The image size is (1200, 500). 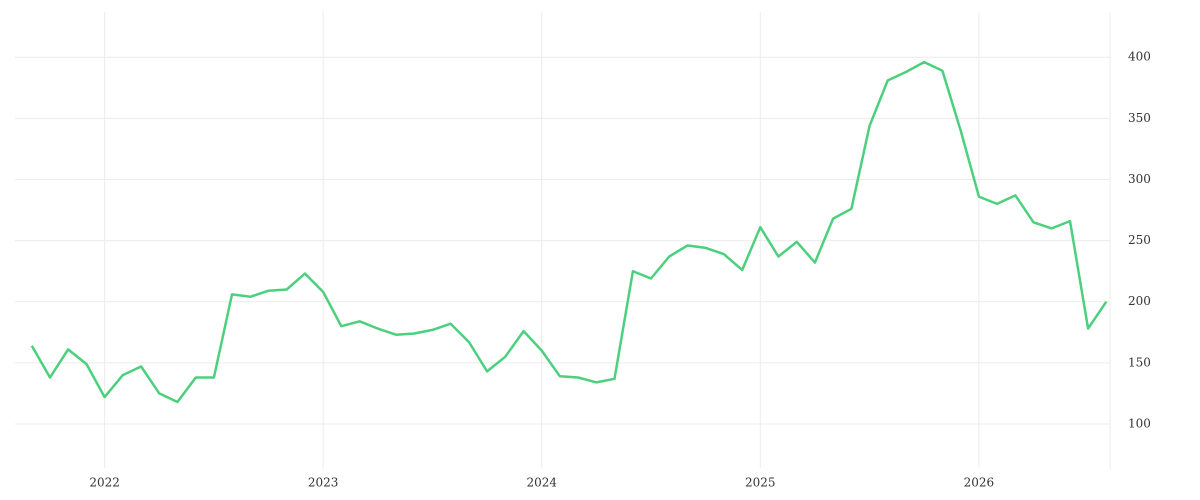 What do you see at coordinates (1139, 362) in the screenshot?
I see `y-tick-label: 150` at bounding box center [1139, 362].